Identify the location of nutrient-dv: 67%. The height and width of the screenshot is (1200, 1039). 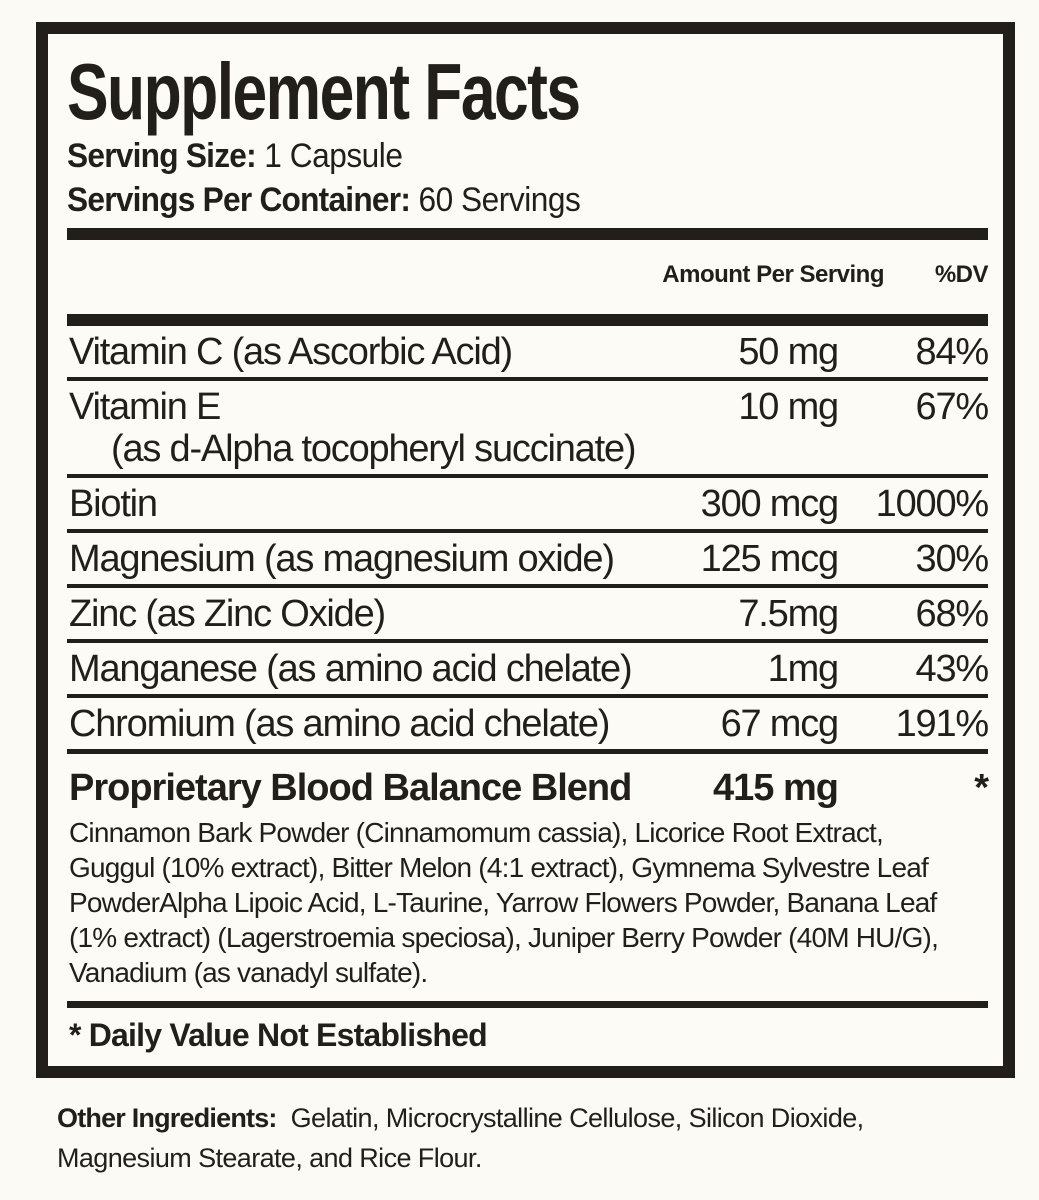
(952, 407).